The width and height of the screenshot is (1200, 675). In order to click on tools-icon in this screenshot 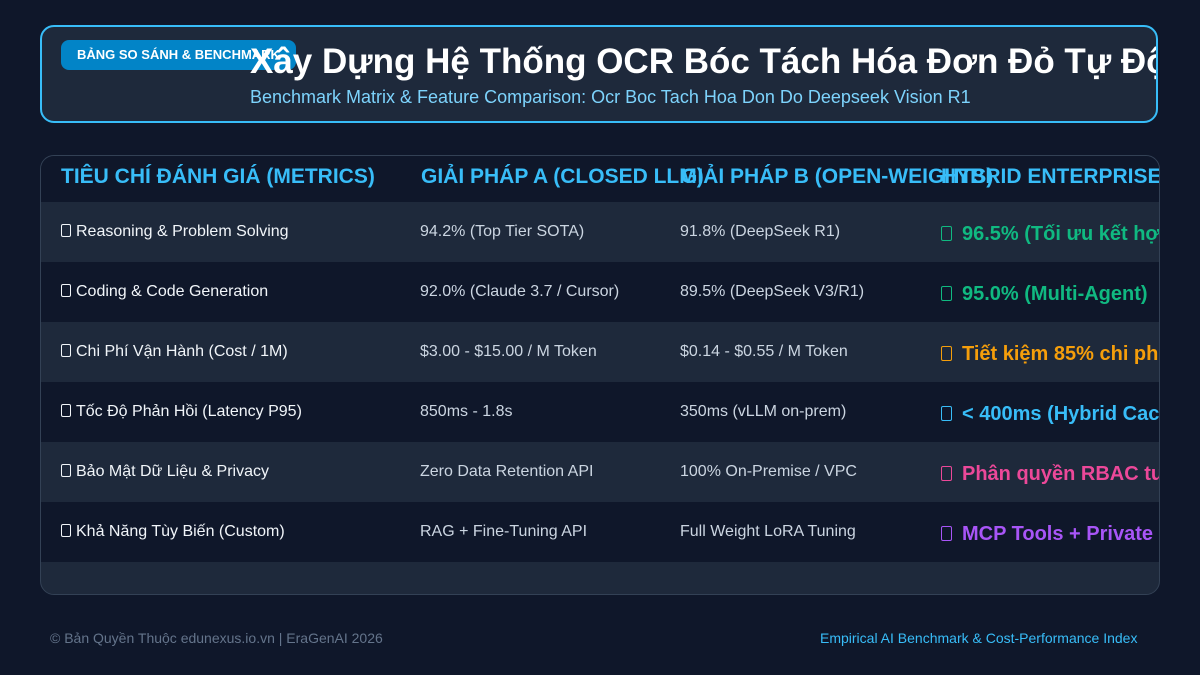, I will do `click(66, 530)`.